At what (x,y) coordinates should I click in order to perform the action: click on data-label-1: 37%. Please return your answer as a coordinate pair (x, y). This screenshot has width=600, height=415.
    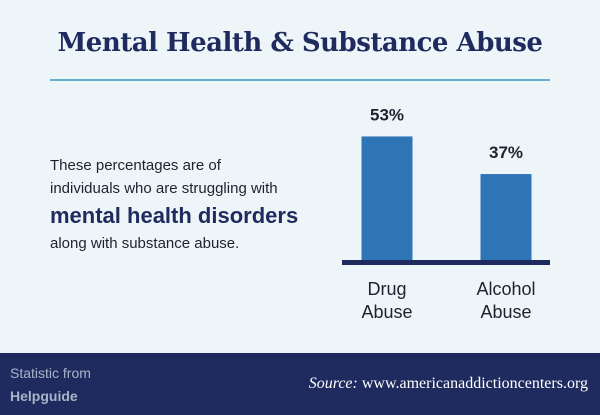
    Looking at the image, I should click on (506, 152).